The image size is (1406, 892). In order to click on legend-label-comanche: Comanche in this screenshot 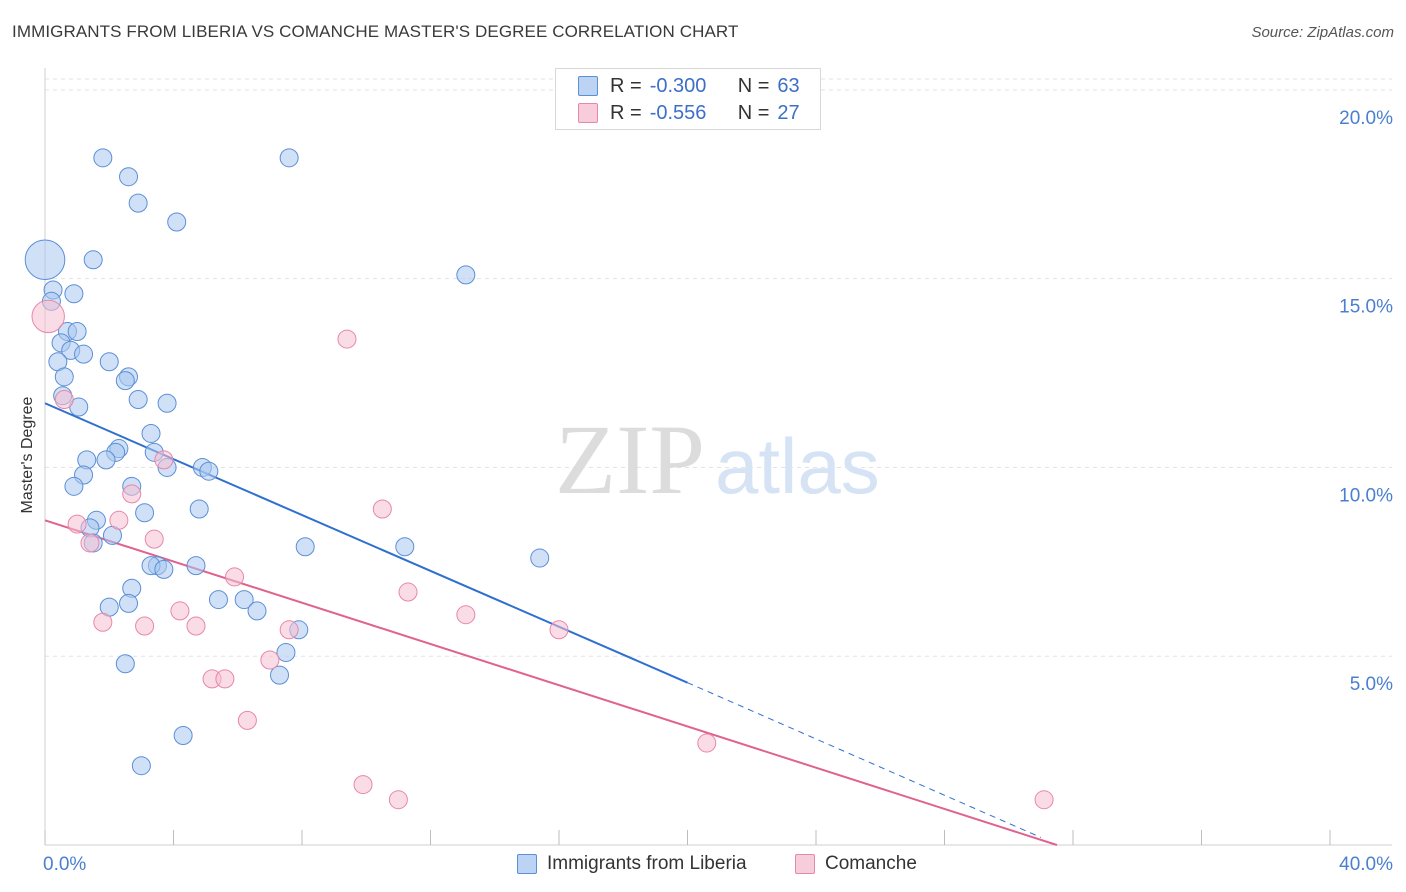, I will do `click(871, 863)`.